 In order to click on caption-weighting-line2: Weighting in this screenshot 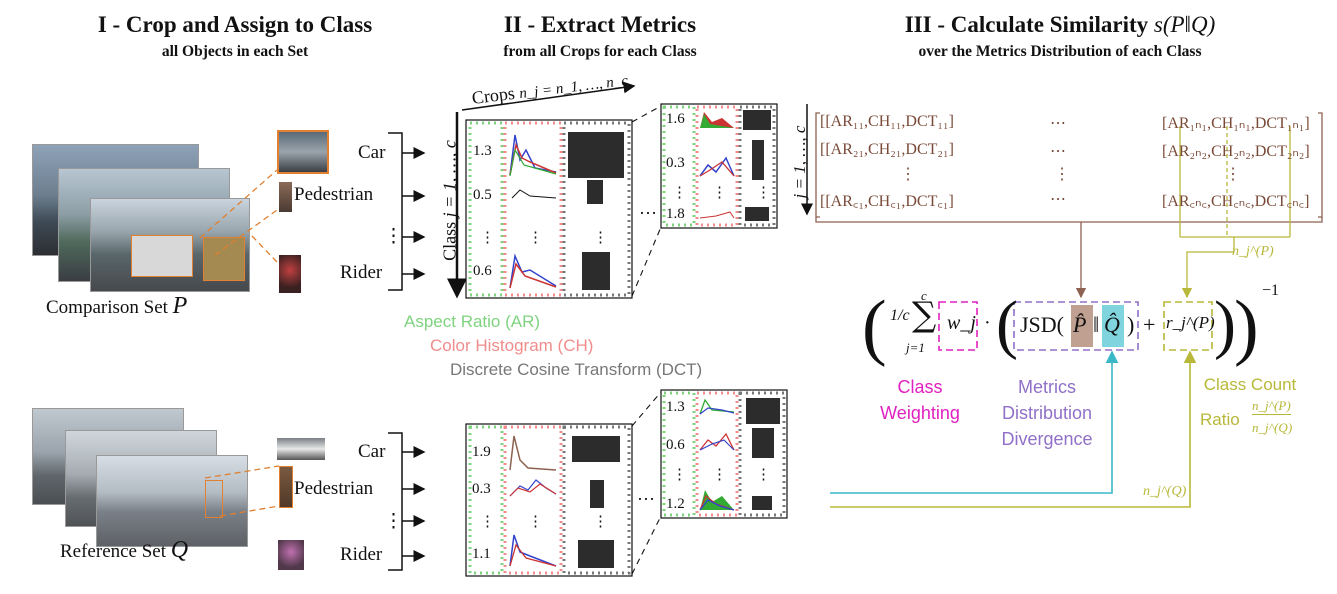, I will do `click(920, 413)`.